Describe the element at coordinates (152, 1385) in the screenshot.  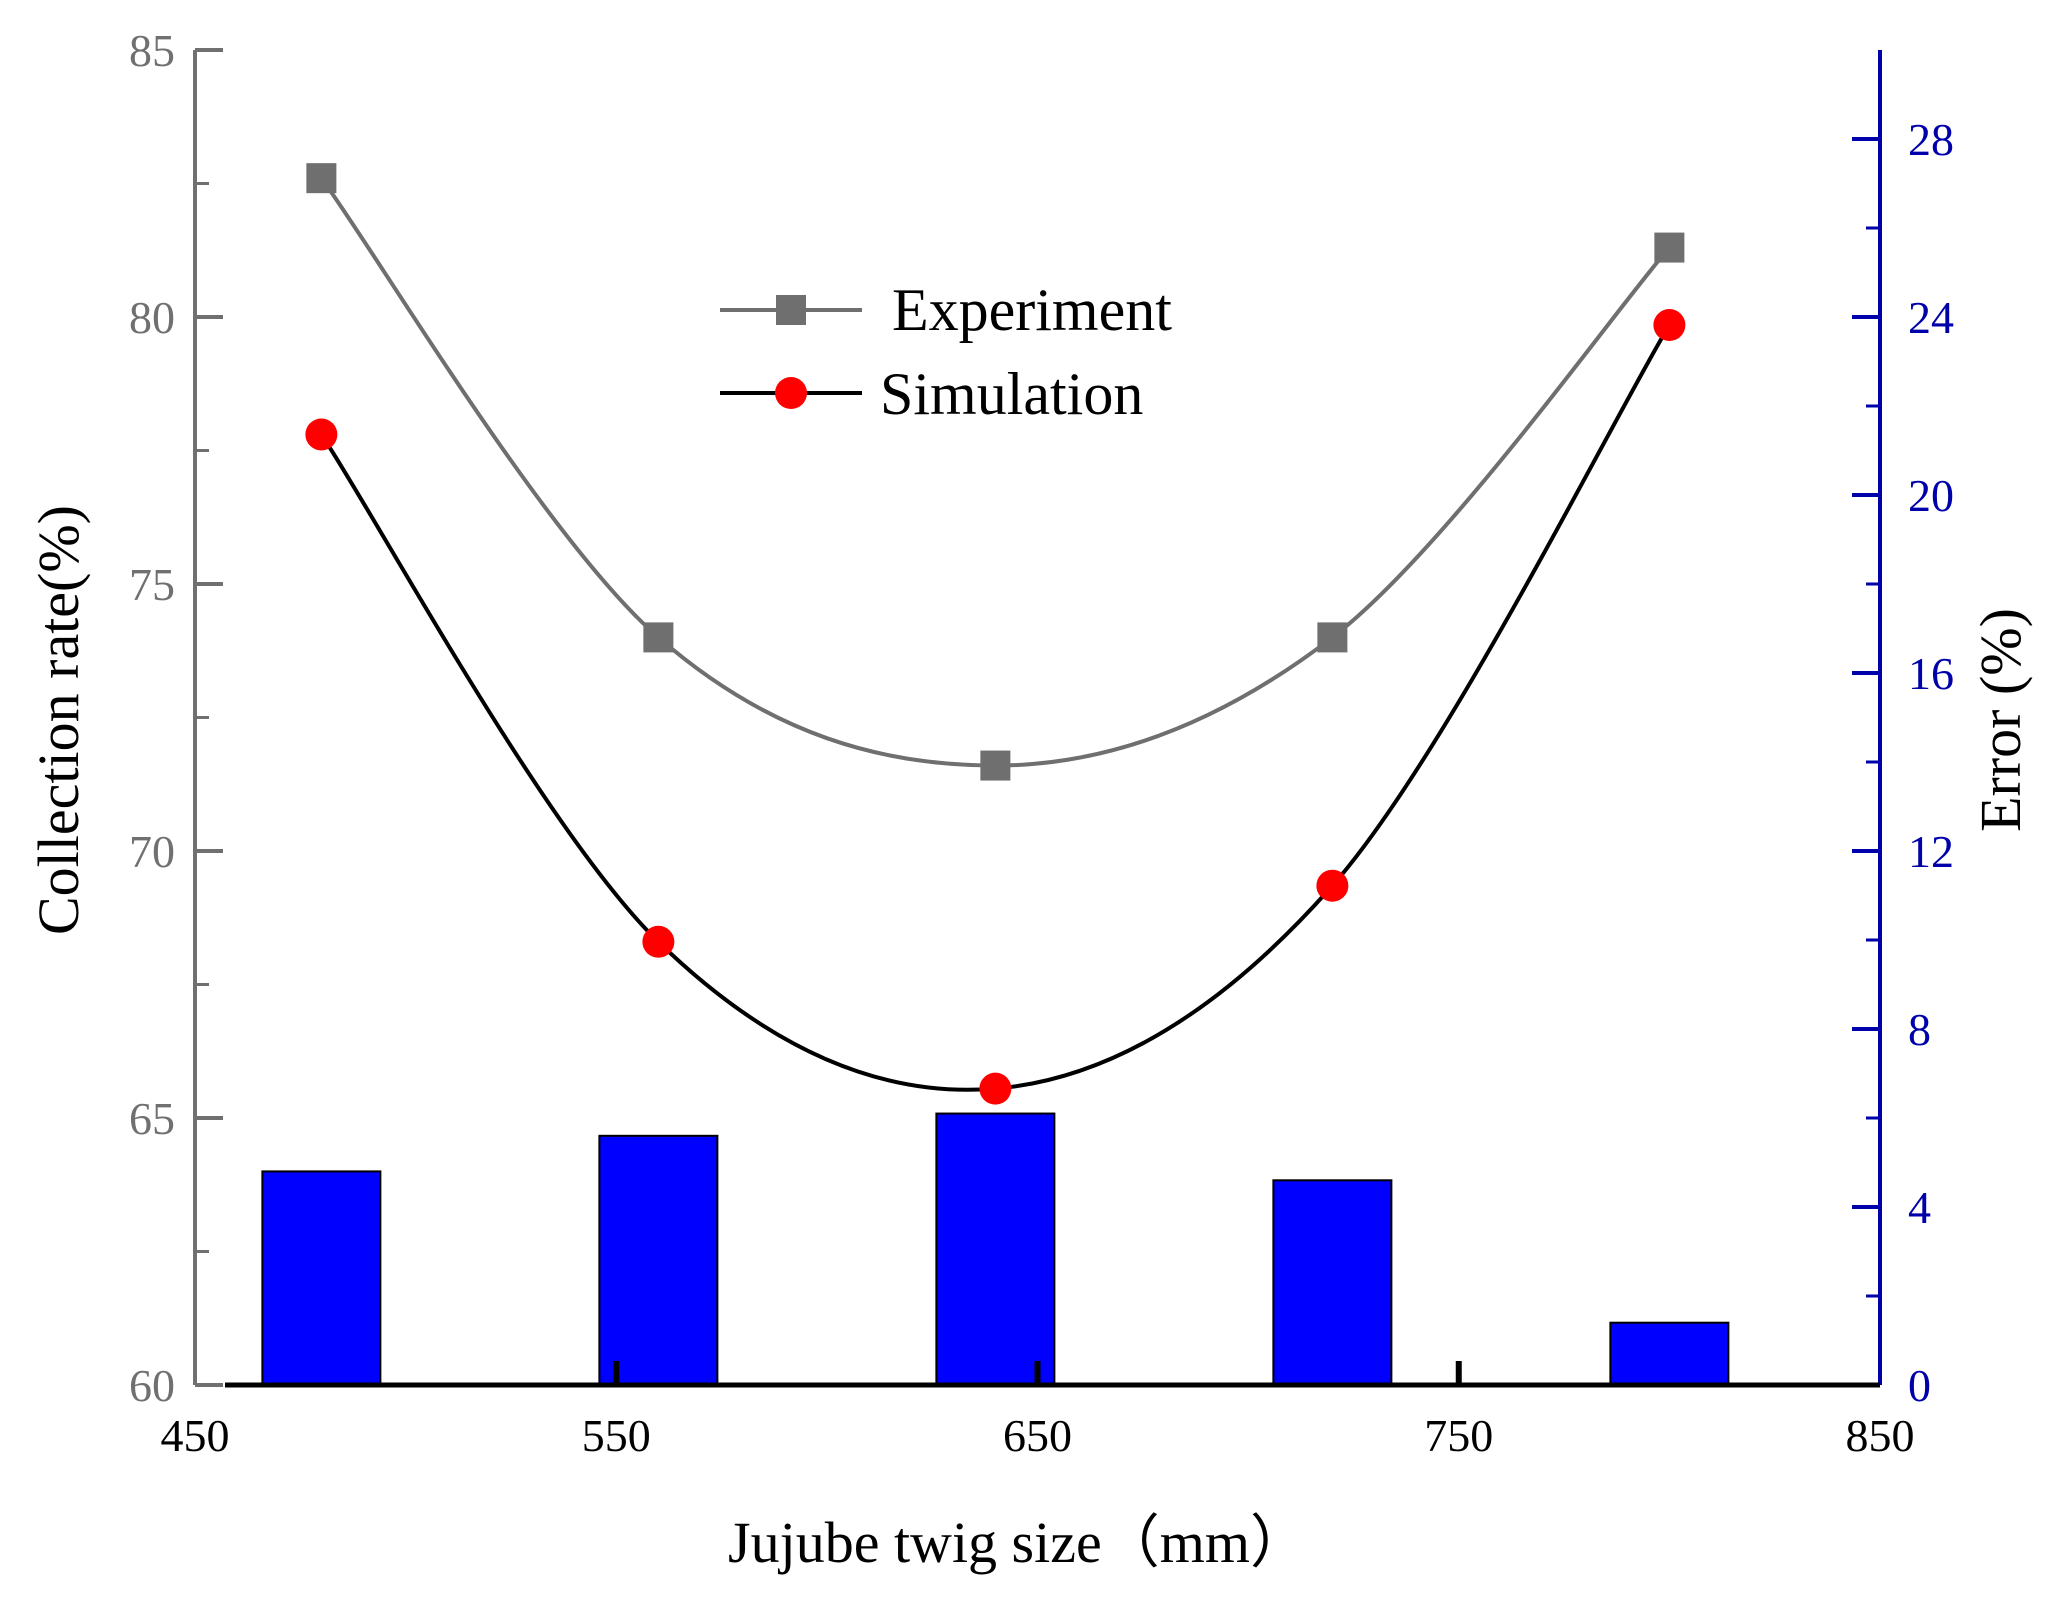
I see `left-axis-tick-label: 60` at that location.